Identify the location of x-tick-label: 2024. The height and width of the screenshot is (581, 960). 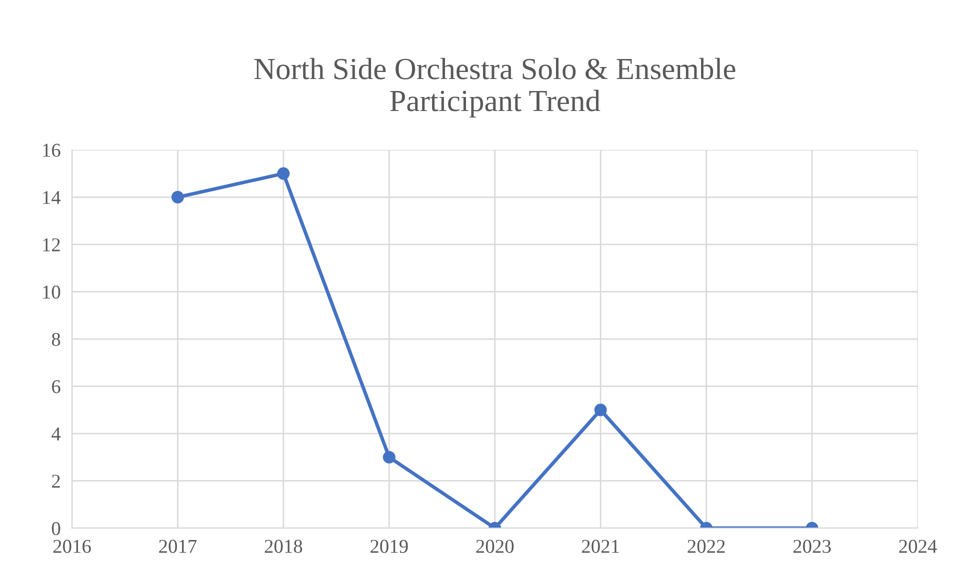
(918, 546).